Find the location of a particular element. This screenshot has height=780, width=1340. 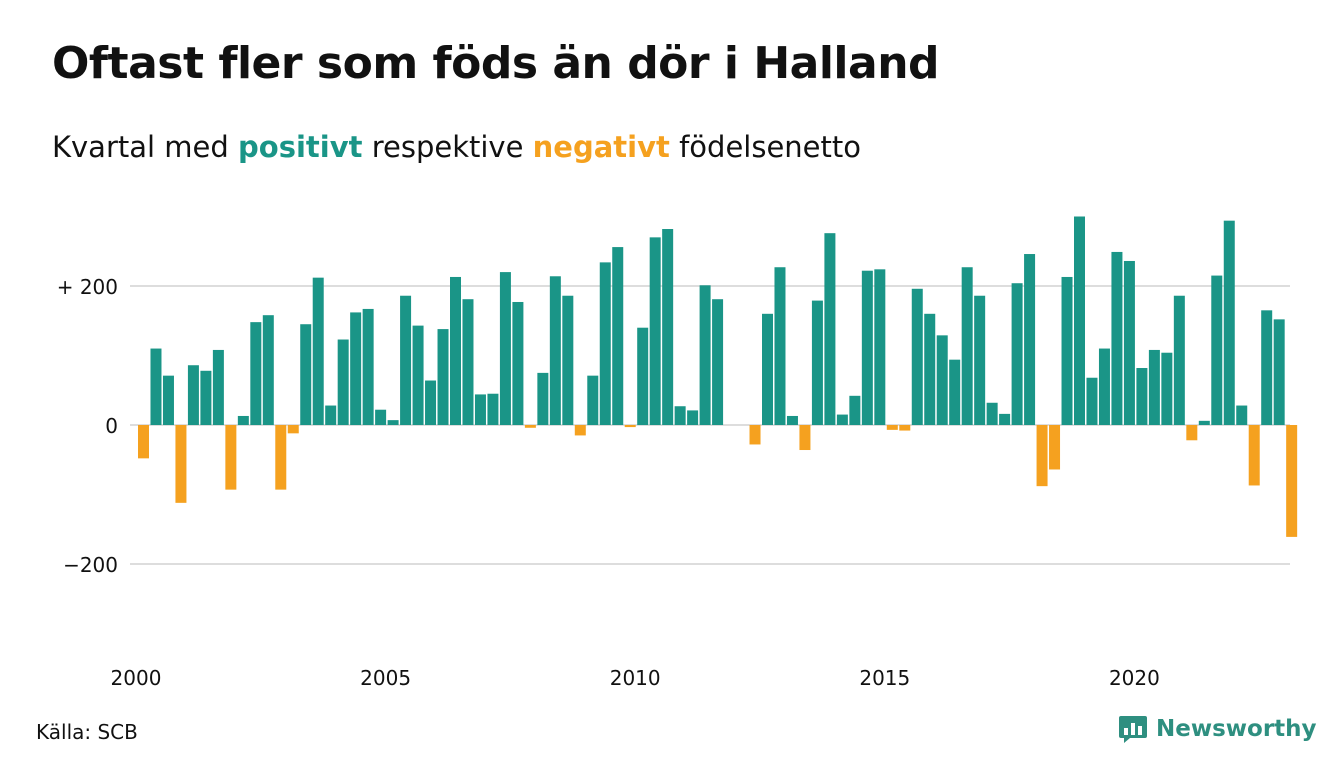

x-tick-label: 2015 is located at coordinates (884, 678).